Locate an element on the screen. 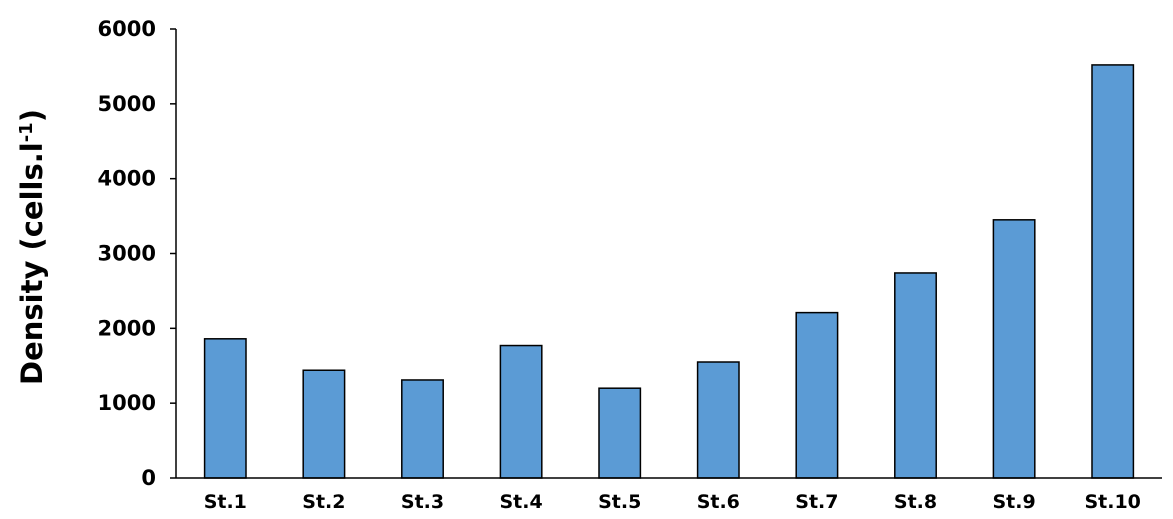 The height and width of the screenshot is (519, 1173). y-axis-ticks: 0 1000 2000 3000 4000 5000 6000 is located at coordinates (137, 253).